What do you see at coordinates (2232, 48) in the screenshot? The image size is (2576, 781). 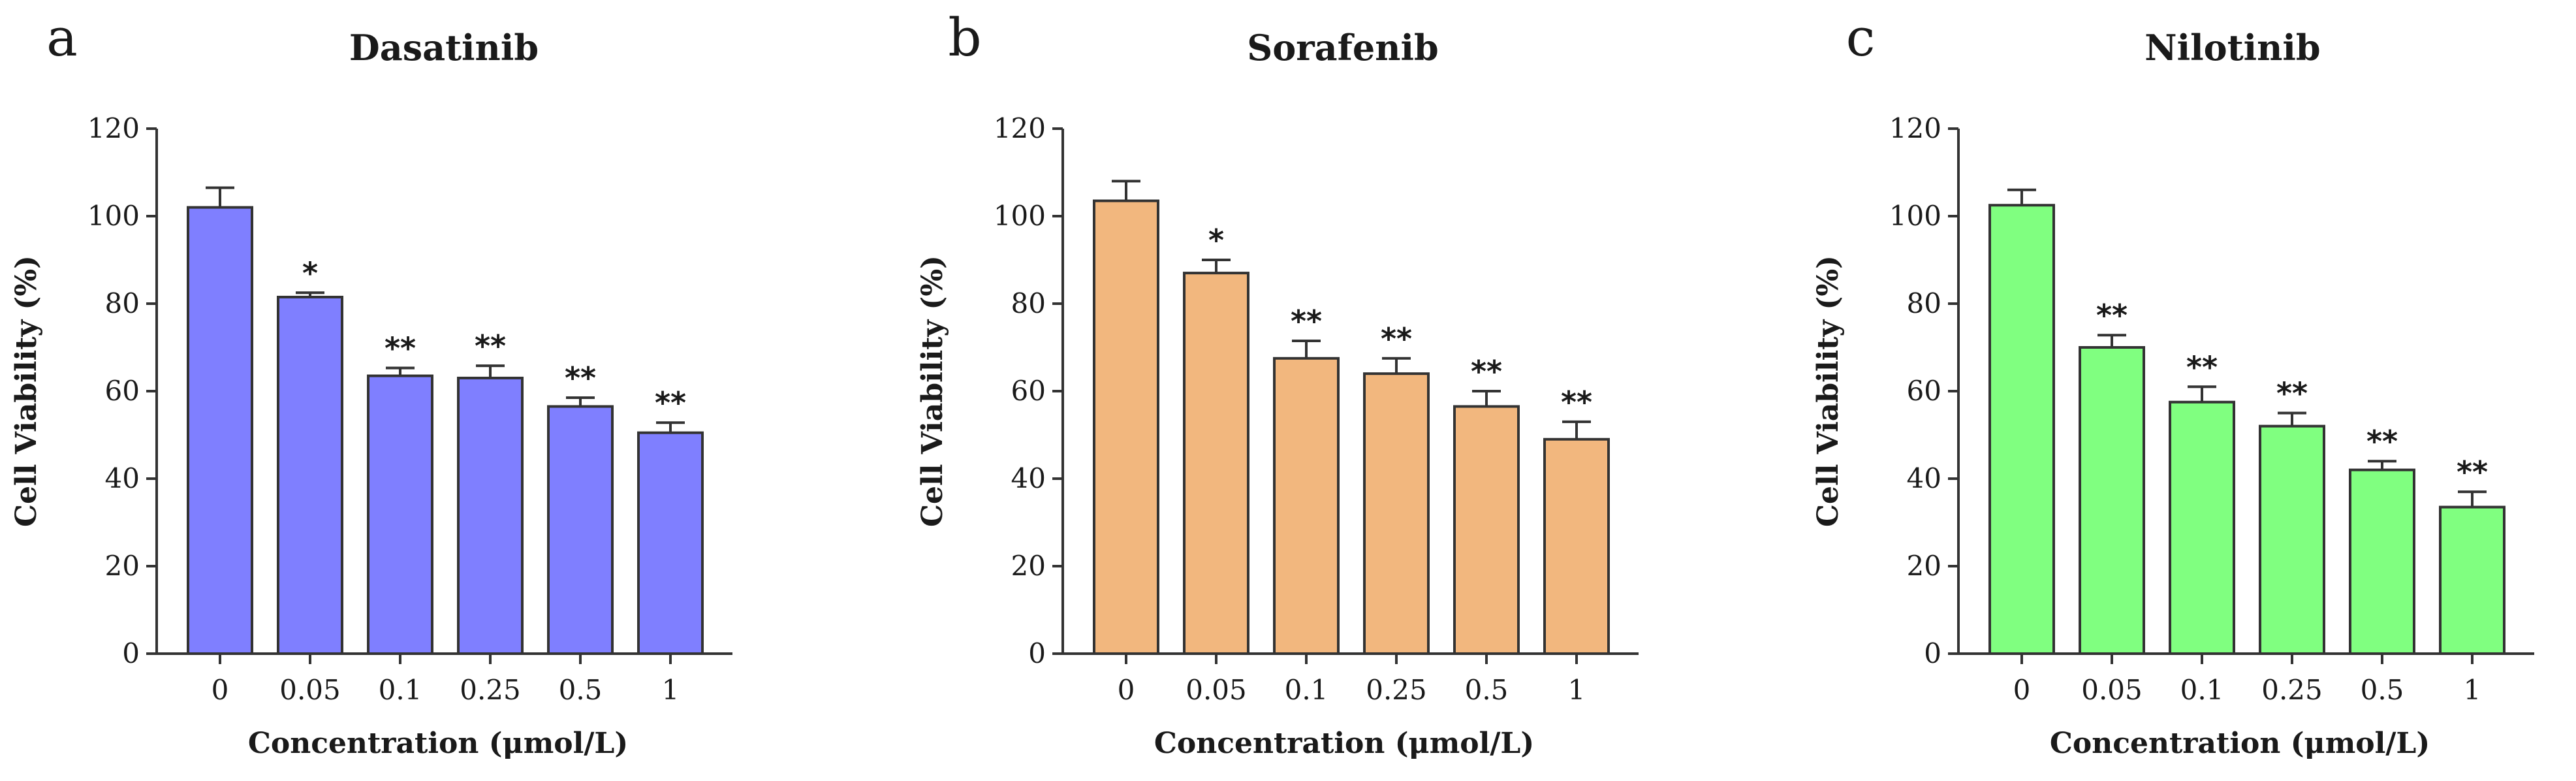 I see `chart-title: Nilotinib` at bounding box center [2232, 48].